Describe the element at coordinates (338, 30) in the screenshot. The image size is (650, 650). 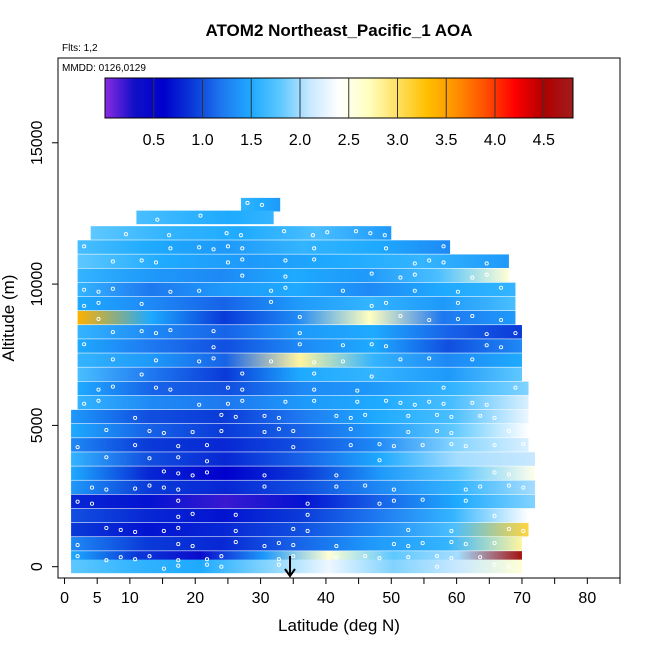
I see `chart-title: ATOM2 Northeast_Pacific_1 AOA` at that location.